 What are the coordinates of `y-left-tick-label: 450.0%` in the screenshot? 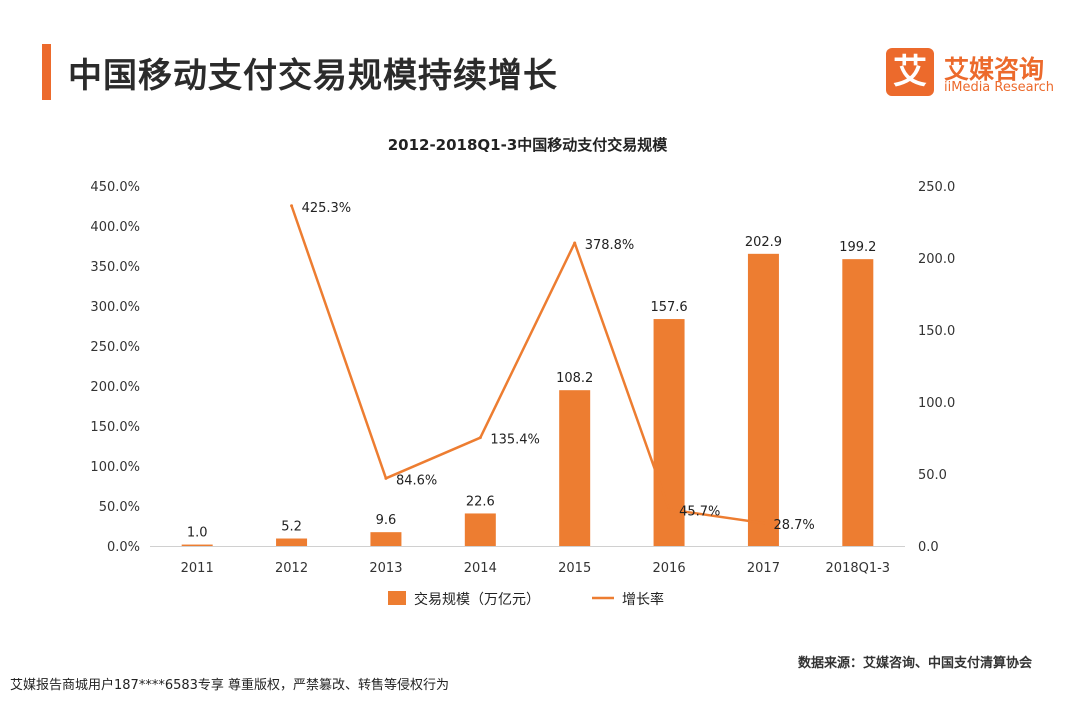 It's located at (115, 187).